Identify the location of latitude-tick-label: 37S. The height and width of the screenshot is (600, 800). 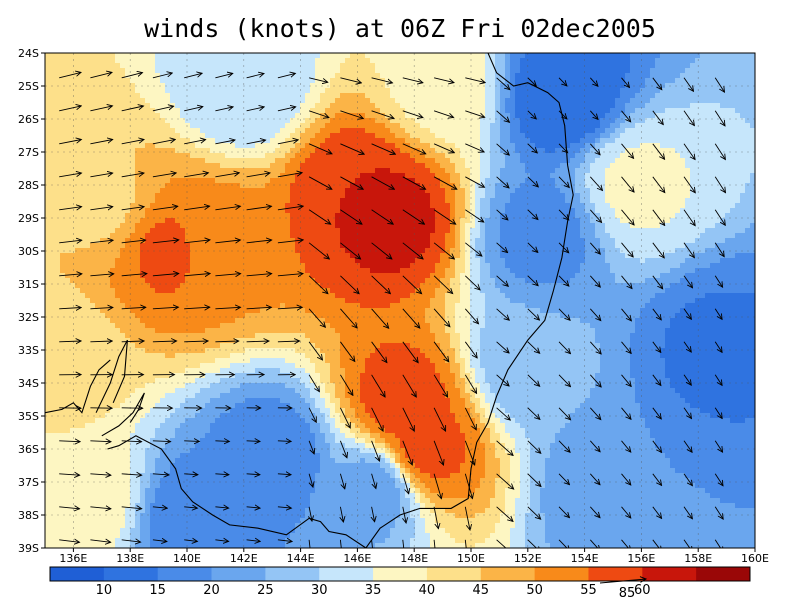
(28, 482).